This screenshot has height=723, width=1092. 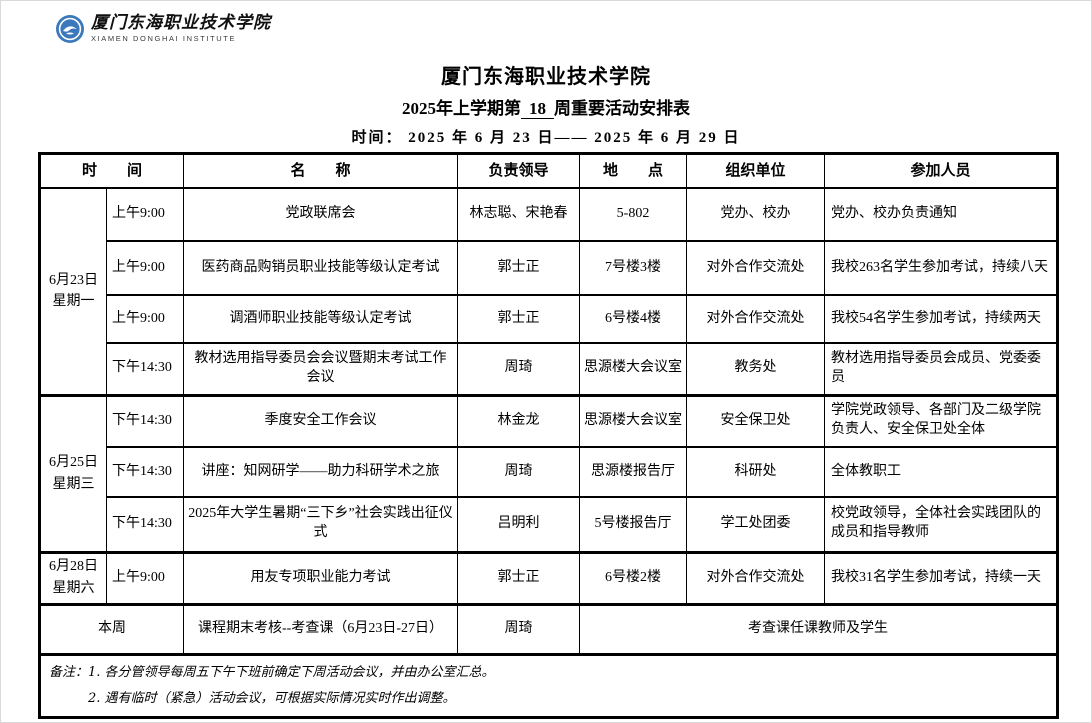 I want to click on date-cell: 6月23日 星期一, so click(x=73, y=291).